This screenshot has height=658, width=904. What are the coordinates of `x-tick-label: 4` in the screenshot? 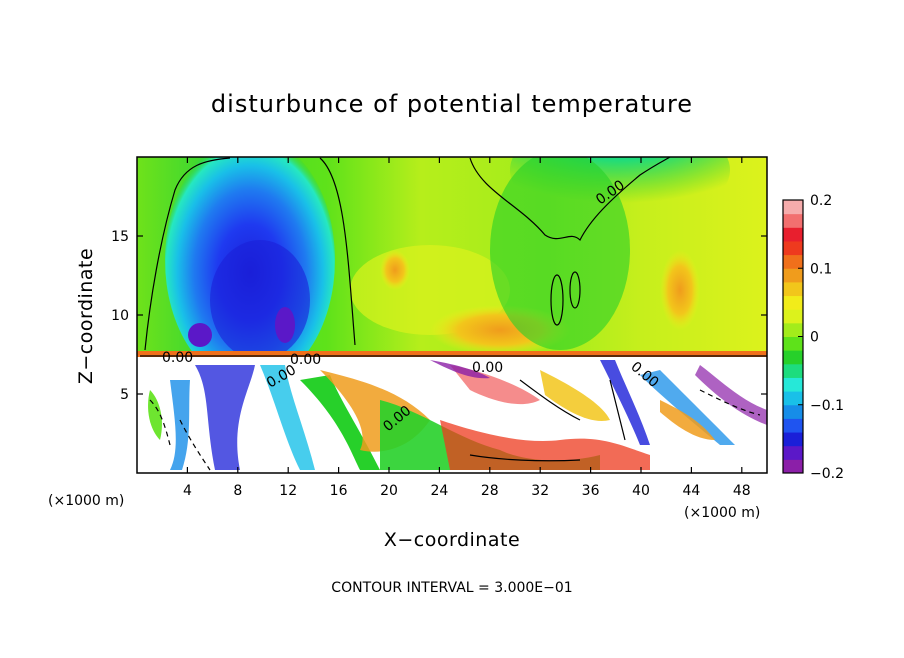 It's located at (187, 491).